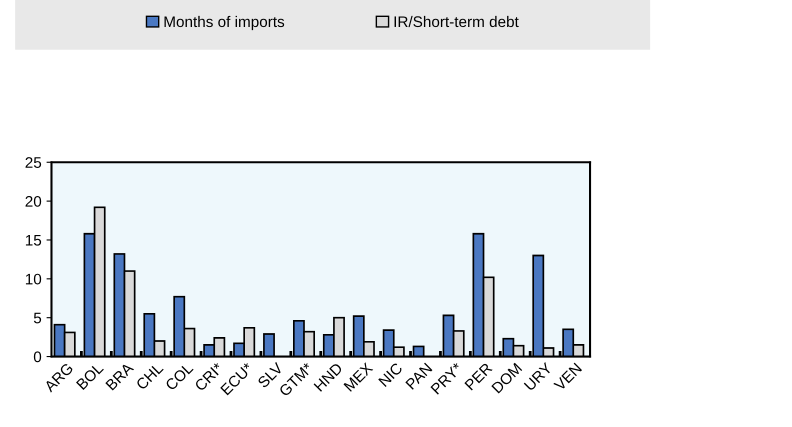 The image size is (792, 427). What do you see at coordinates (34, 162) in the screenshot?
I see `y-tick-label: 25` at bounding box center [34, 162].